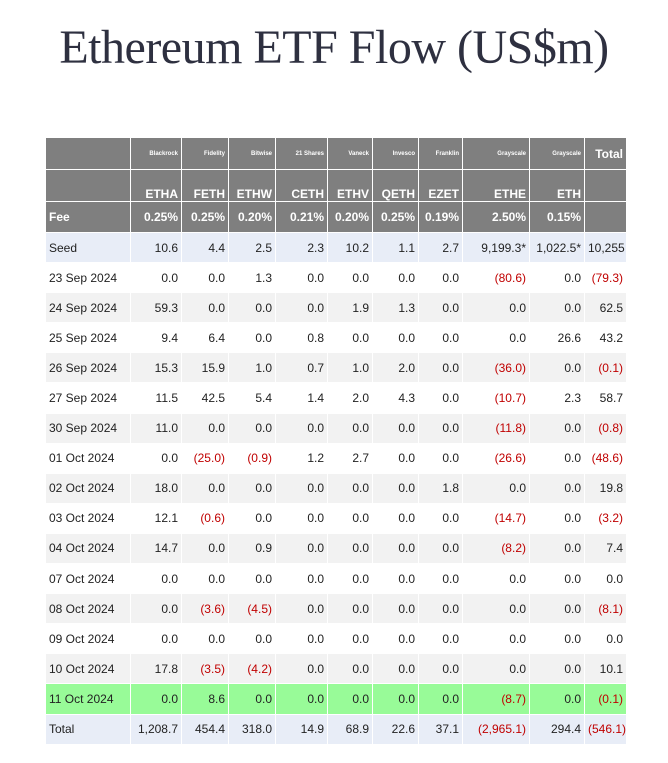  Describe the element at coordinates (88, 153) in the screenshot. I see `corner-cell` at that location.